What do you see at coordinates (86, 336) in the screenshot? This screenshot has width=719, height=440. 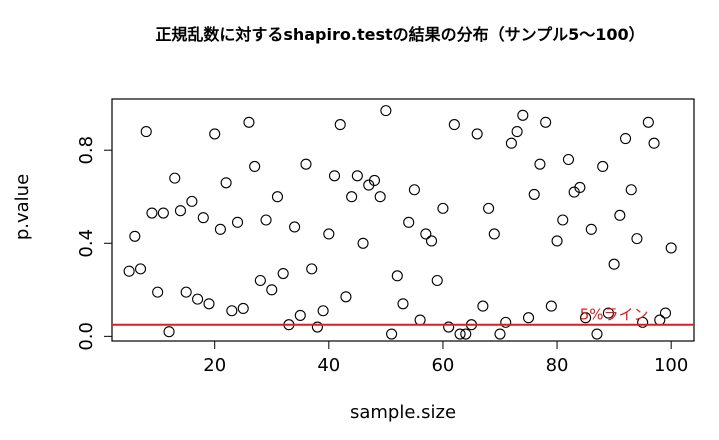 I see `y-tick-label: 0.0` at bounding box center [86, 336].